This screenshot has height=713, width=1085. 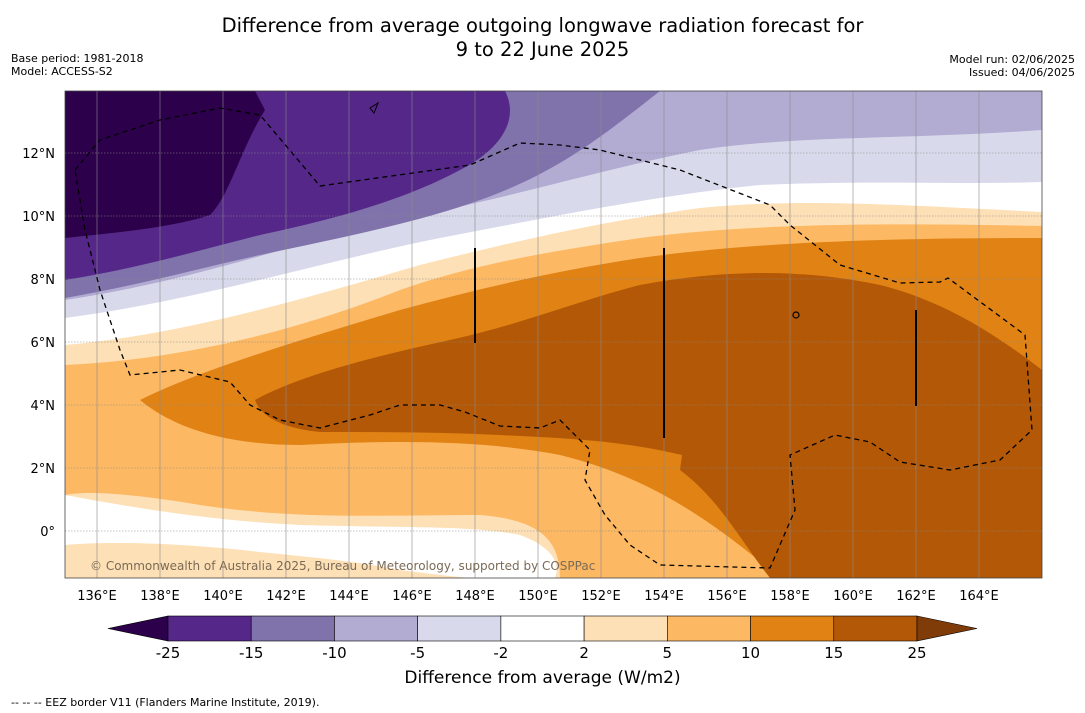 I want to click on lat-tick-4n: 4°N, so click(x=43, y=406).